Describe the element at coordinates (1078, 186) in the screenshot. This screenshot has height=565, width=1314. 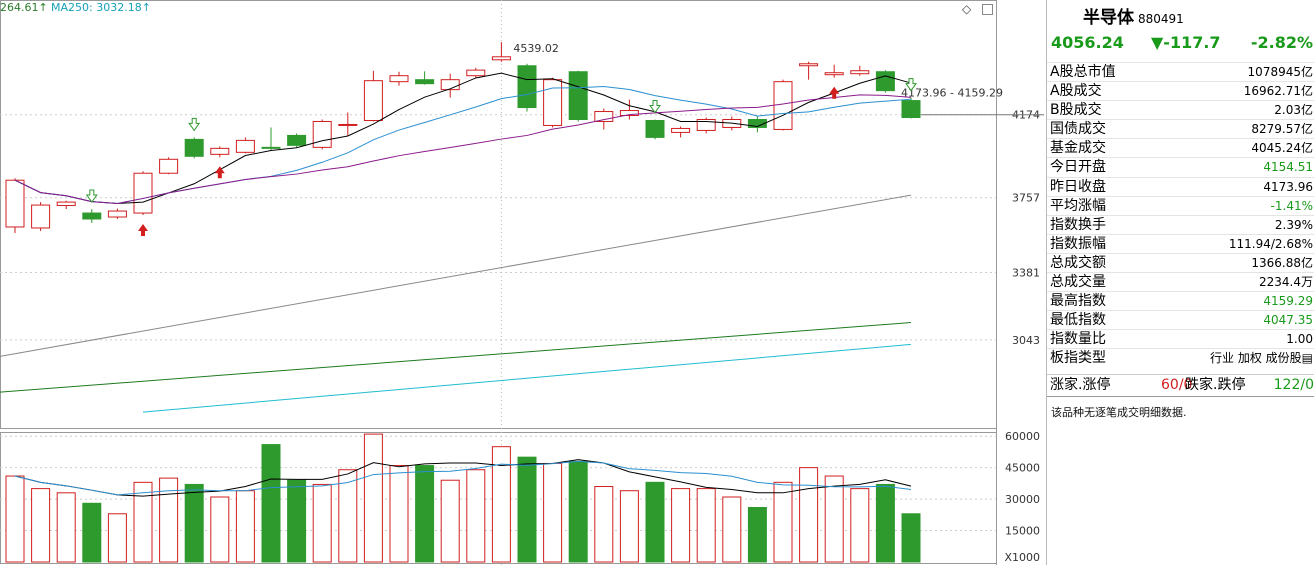
I see `info-label: 昨日收盘` at that location.